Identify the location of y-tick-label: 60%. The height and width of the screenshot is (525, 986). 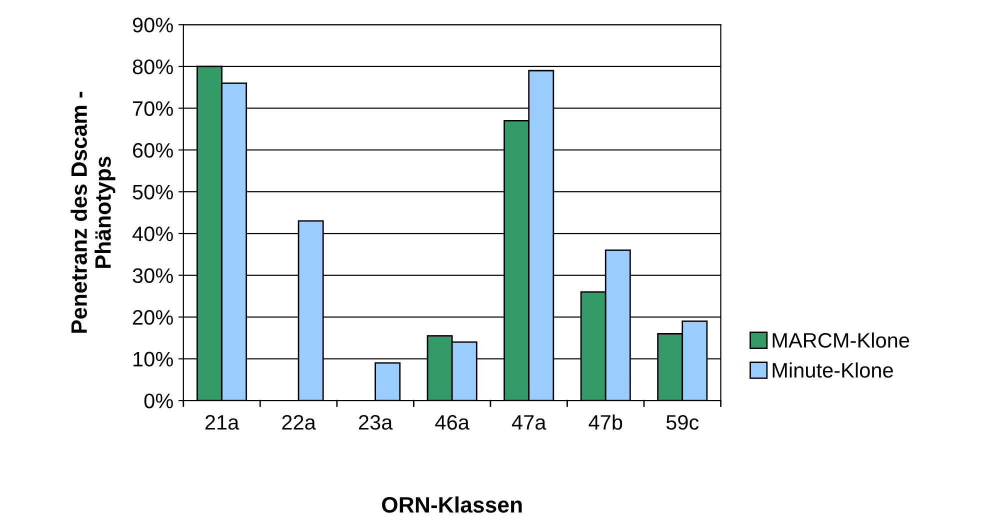
(153, 150).